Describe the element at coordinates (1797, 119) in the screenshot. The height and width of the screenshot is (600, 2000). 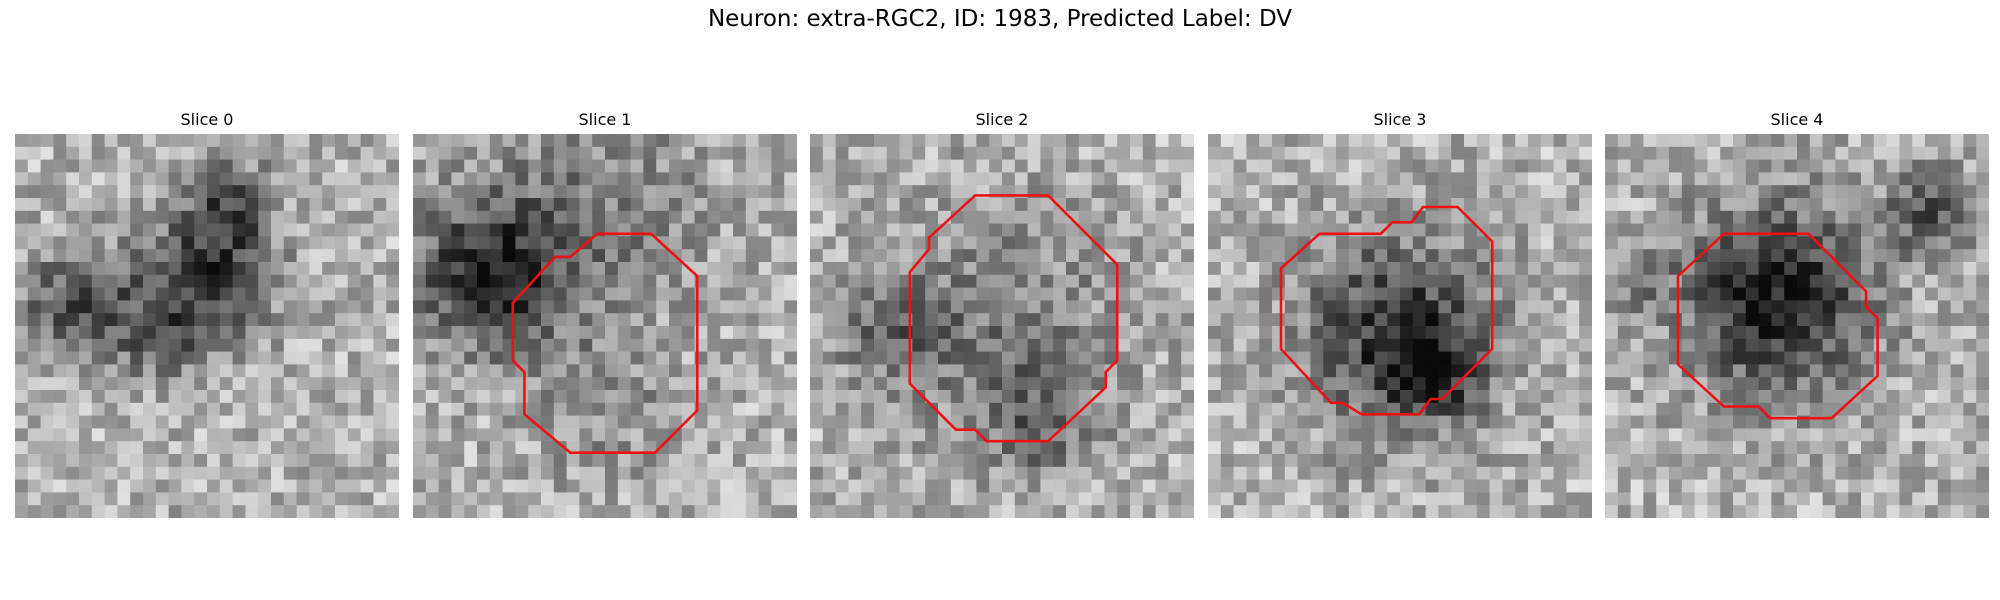
I see `slice-title: Slice 4` at that location.